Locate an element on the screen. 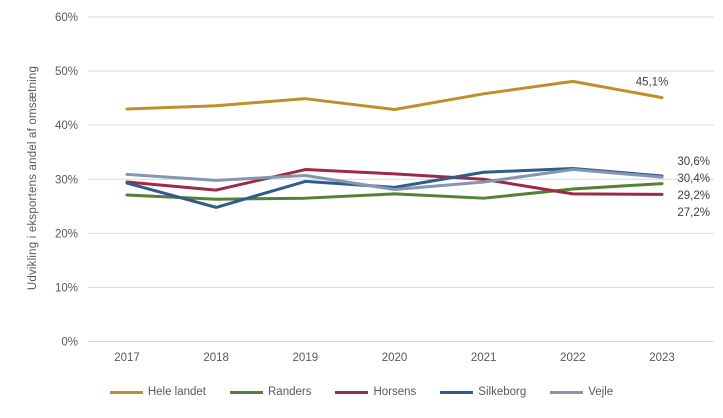 This screenshot has height=418, width=723. x-tick-label-2018: 2018 is located at coordinates (216, 358).